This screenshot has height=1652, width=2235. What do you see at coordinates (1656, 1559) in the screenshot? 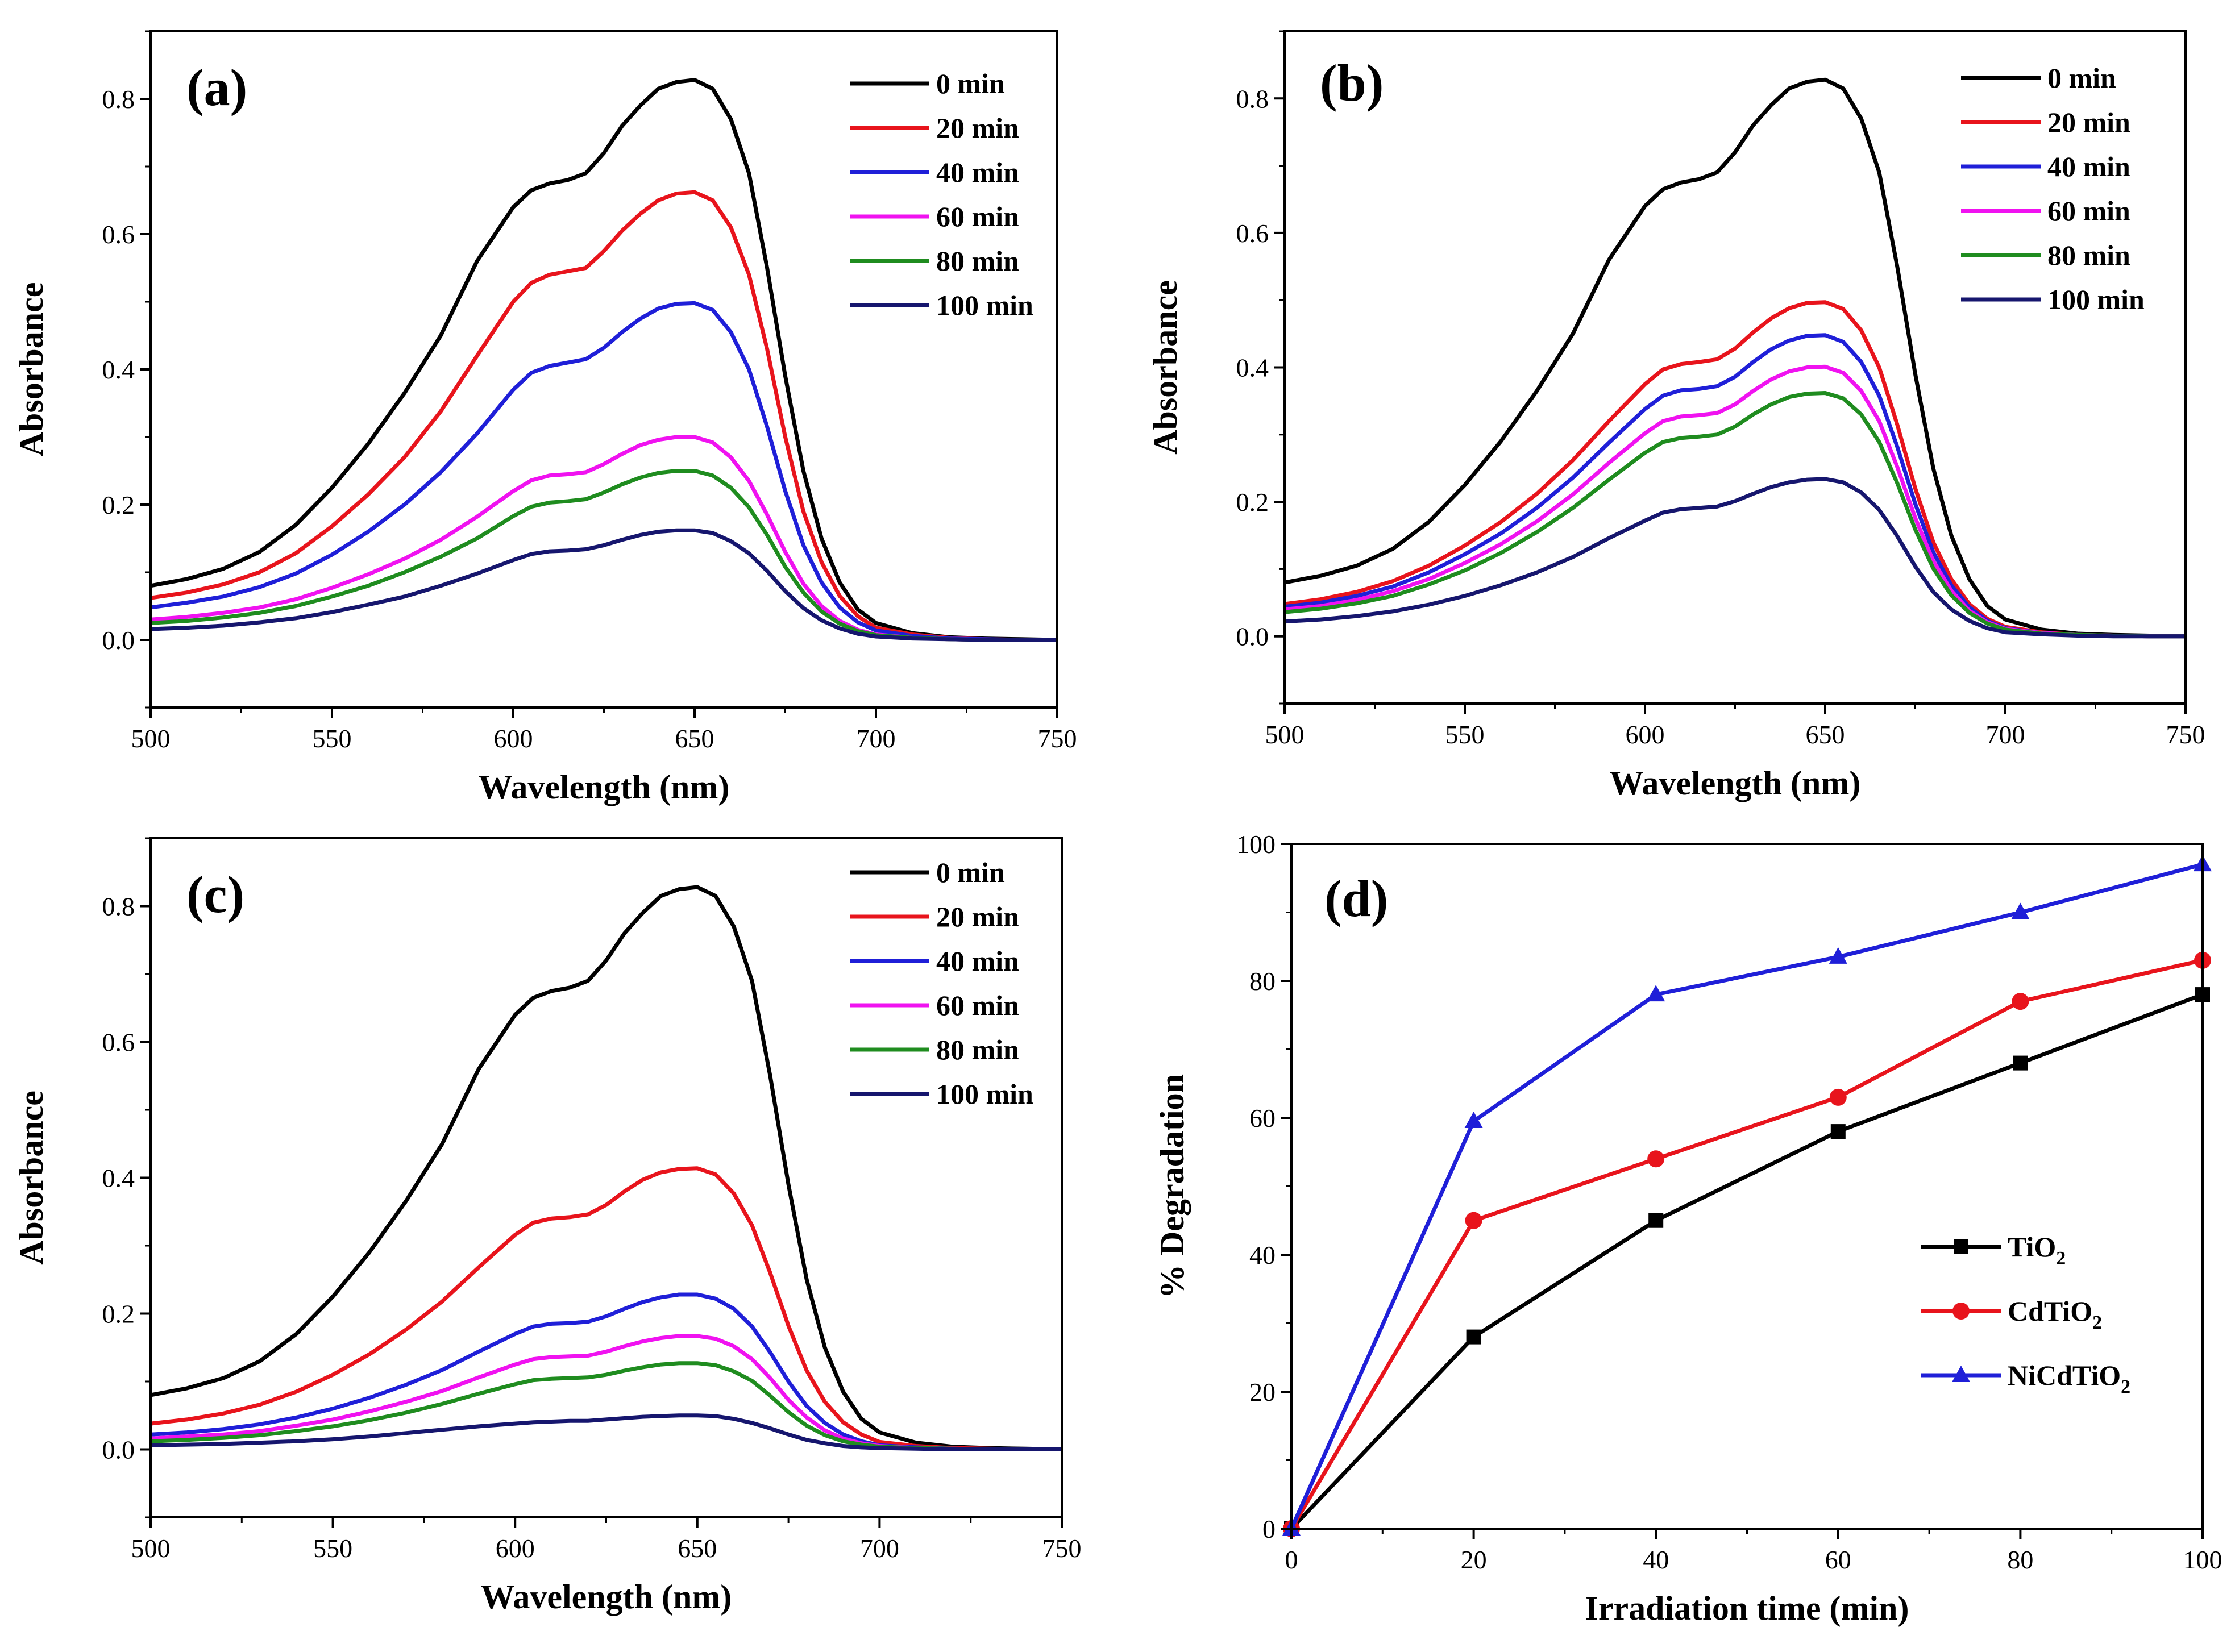
I see `x-tick-label: 40` at bounding box center [1656, 1559].